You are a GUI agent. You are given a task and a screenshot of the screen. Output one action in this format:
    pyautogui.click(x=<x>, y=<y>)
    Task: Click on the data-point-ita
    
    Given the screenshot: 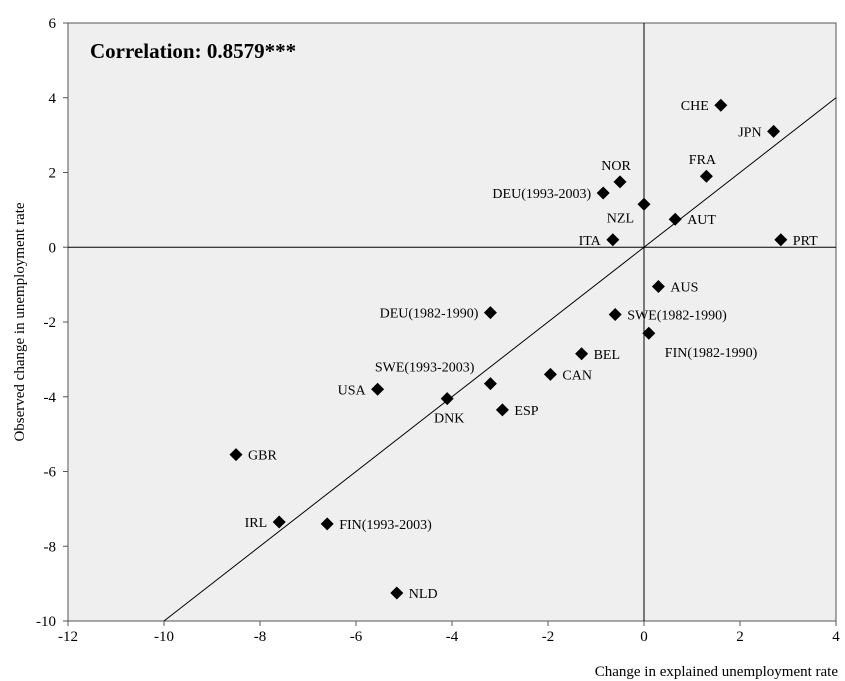 What is the action you would take?
    pyautogui.click(x=613, y=240)
    